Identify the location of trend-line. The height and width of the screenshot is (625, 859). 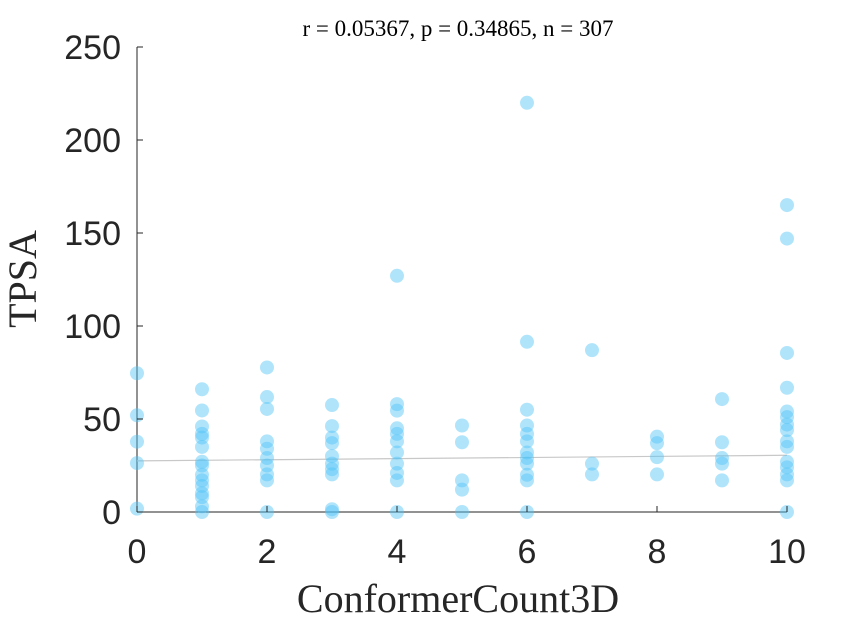
(462, 458).